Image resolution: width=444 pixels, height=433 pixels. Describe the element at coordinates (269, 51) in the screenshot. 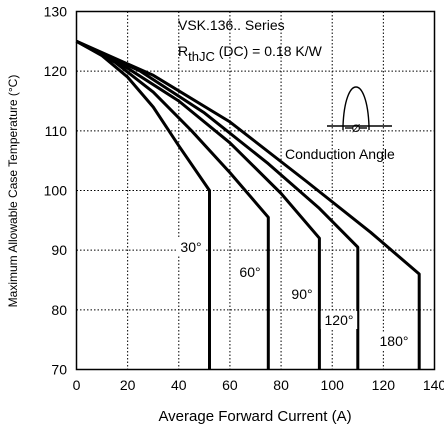

I see `subtitle-suffix: (DC) = 0.18 K/W` at that location.